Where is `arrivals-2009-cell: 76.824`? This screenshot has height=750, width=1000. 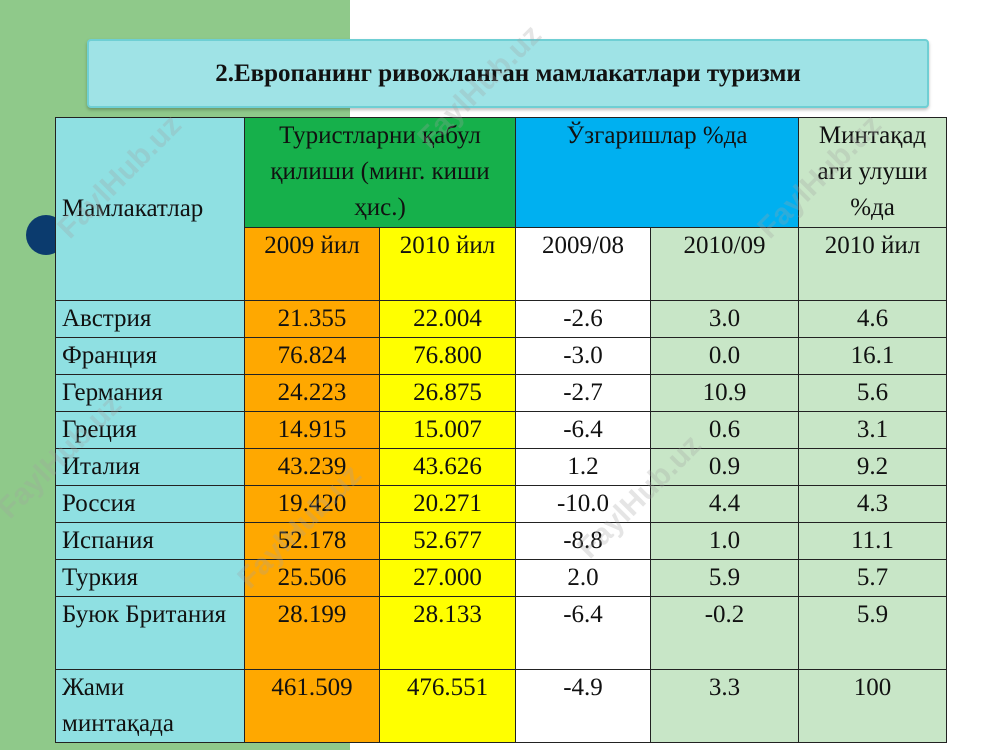 arrivals-2009-cell: 76.824 is located at coordinates (312, 356).